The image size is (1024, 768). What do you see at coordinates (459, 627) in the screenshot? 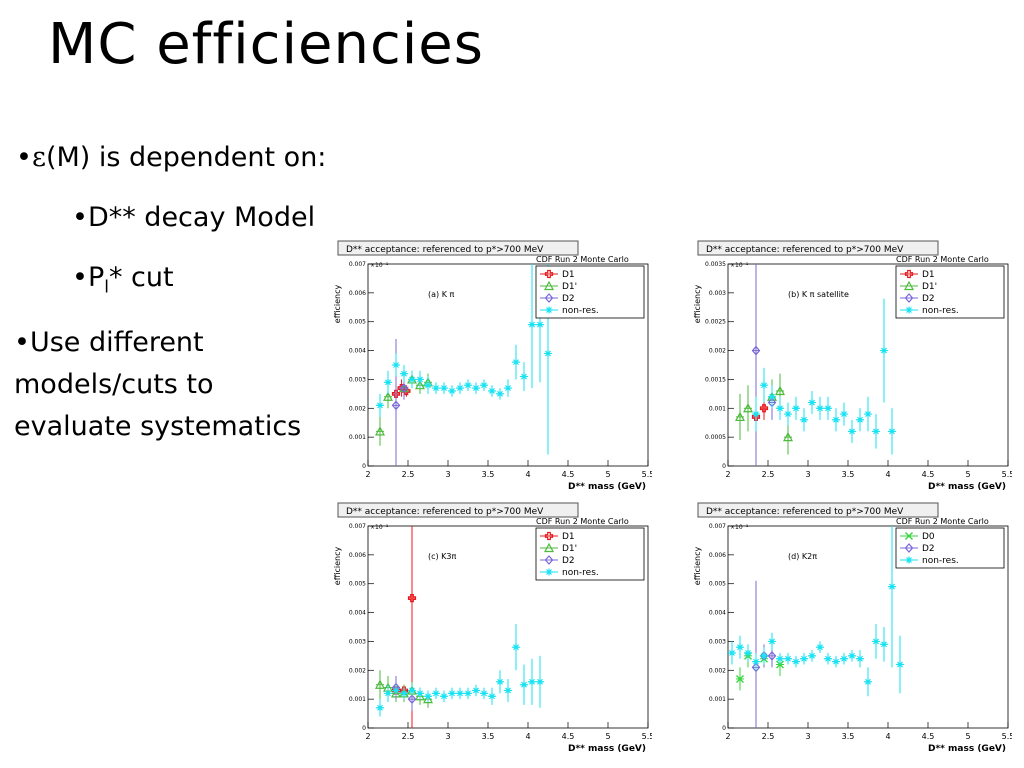
I see `data-layer` at bounding box center [459, 627].